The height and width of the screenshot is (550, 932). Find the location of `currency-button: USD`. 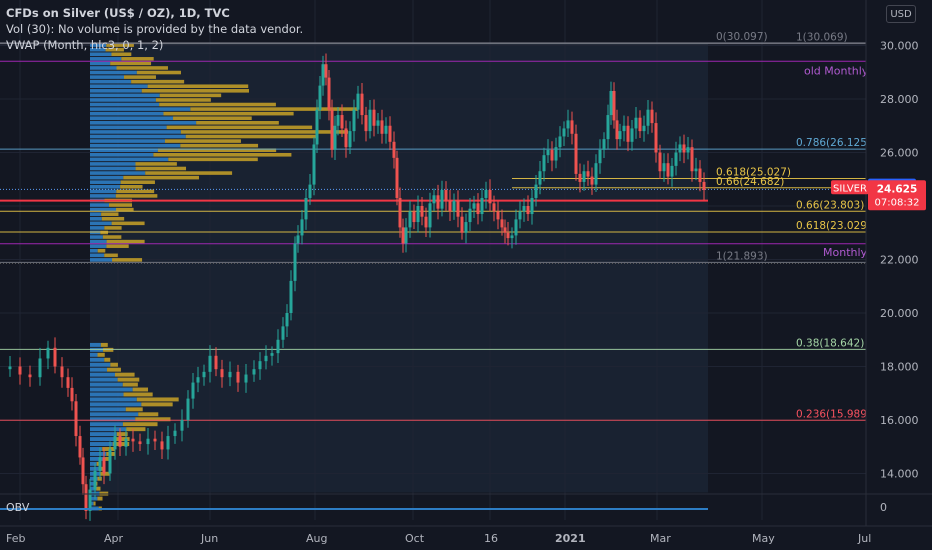

currency-button: USD is located at coordinates (901, 14).